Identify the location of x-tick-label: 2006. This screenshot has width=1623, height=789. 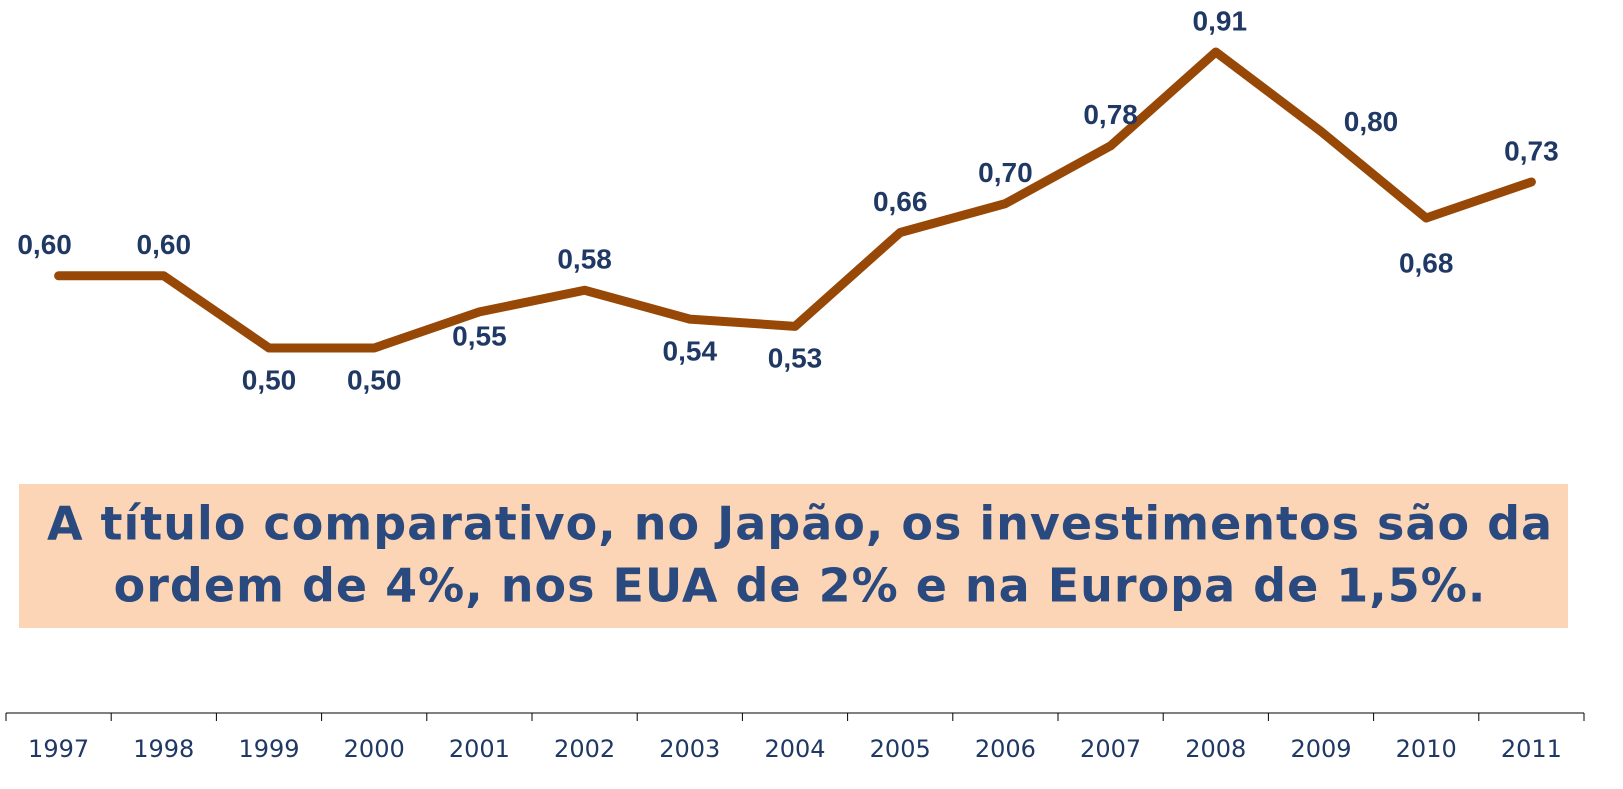
(1005, 749).